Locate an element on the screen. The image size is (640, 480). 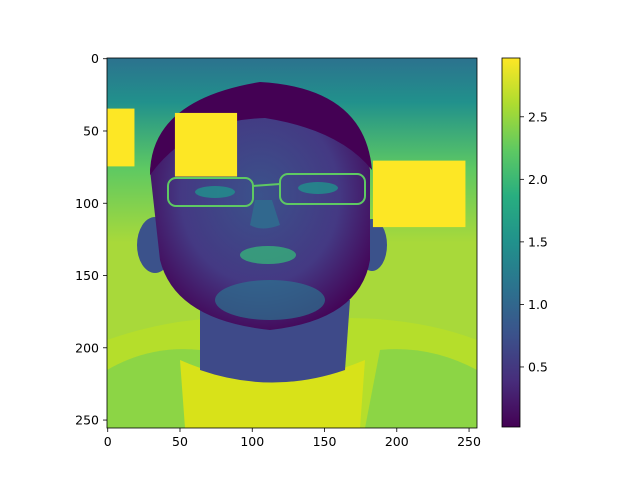
nose-shape is located at coordinates (265, 214).